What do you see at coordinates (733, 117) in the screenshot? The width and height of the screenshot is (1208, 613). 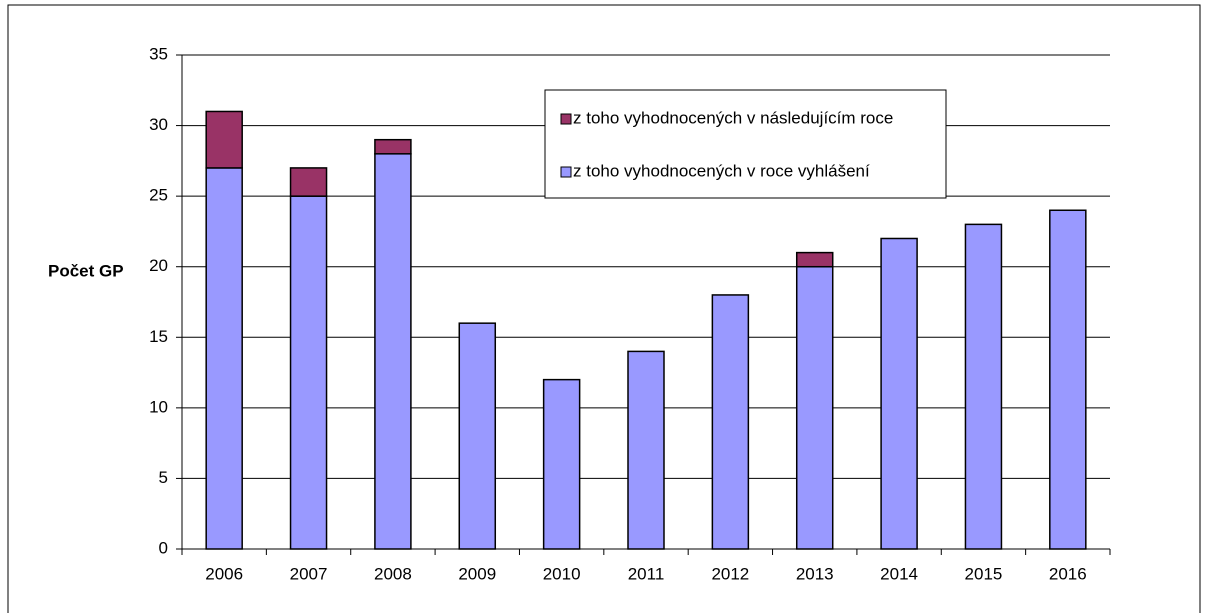 I see `legend-label: z toho vyhodnocených v následujícím roce` at bounding box center [733, 117].